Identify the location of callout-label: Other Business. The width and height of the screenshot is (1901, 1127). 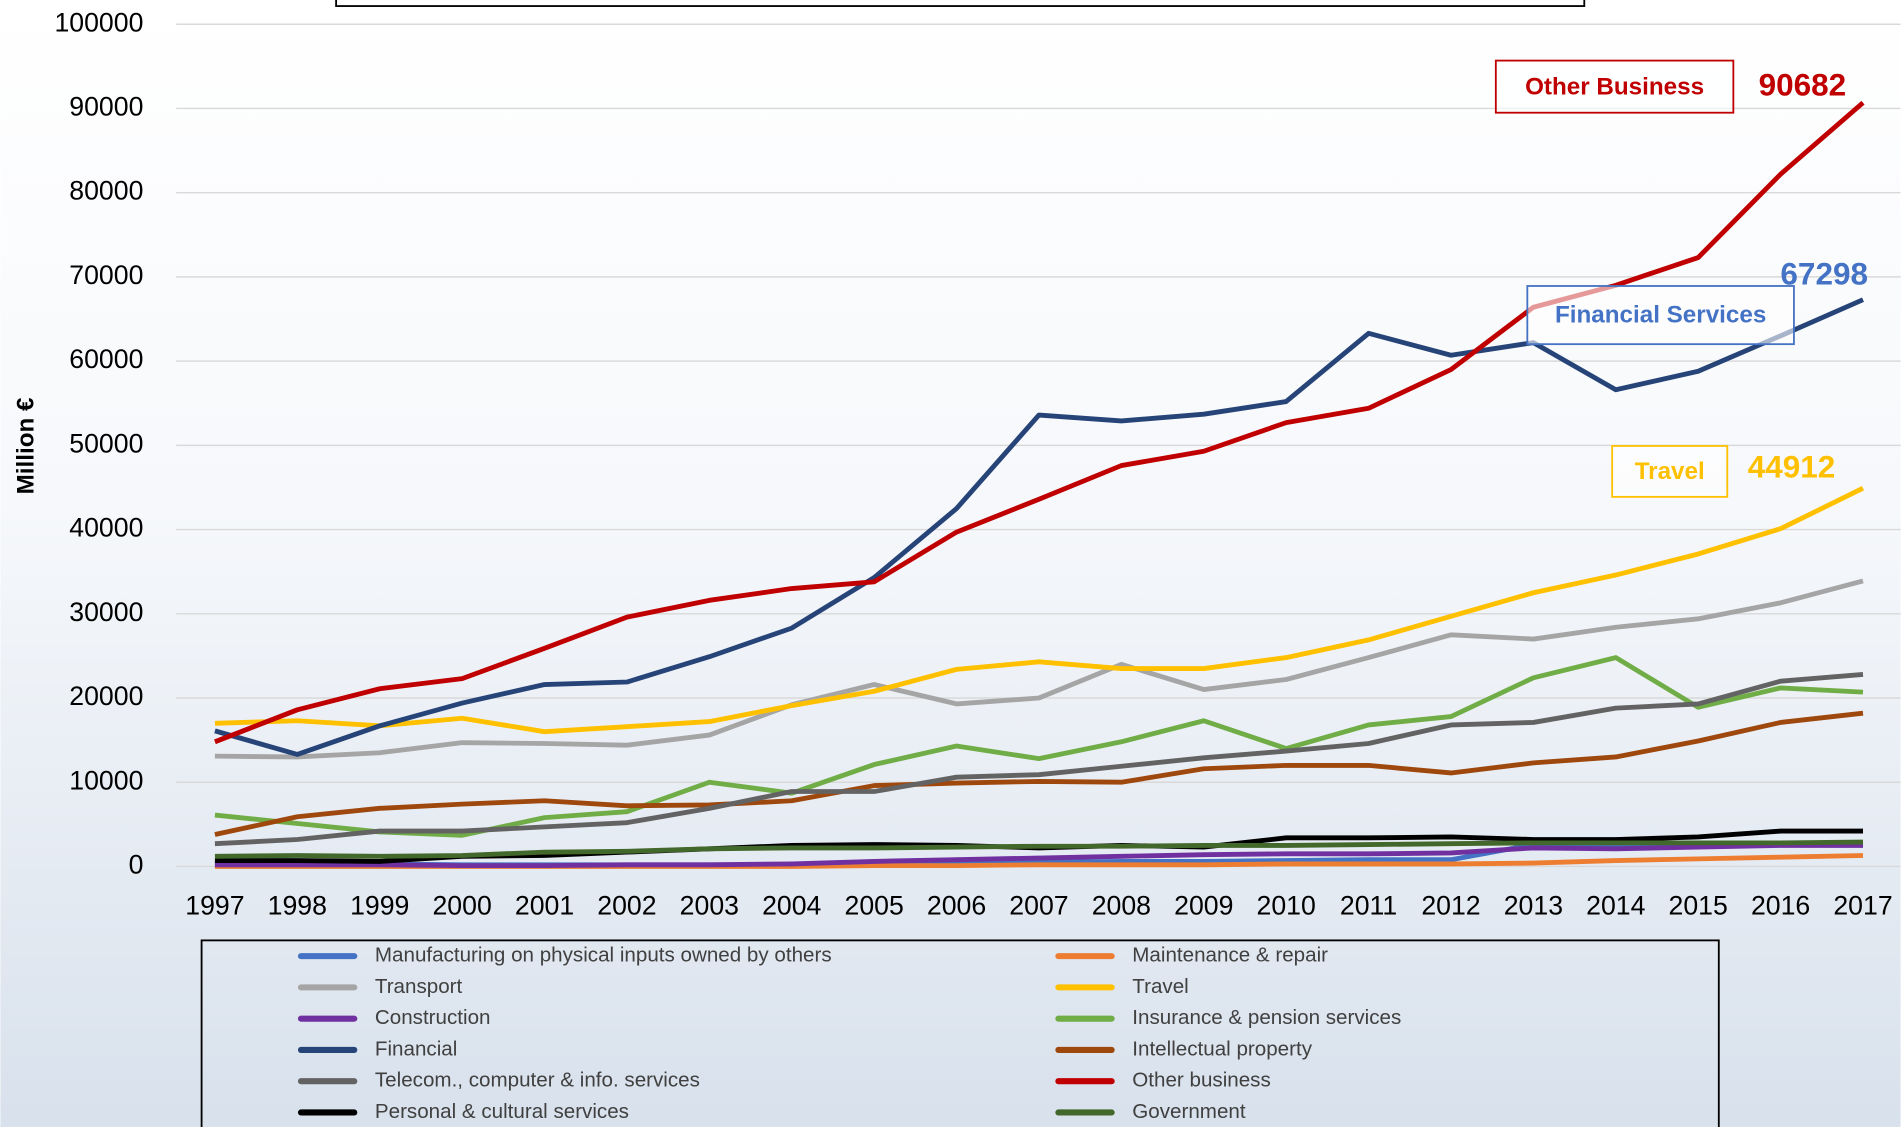
(1614, 86).